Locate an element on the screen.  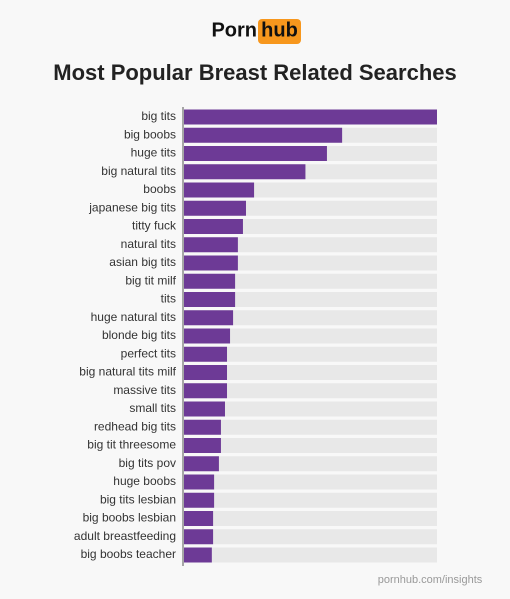
category-label: big tit threesome is located at coordinates (131, 445).